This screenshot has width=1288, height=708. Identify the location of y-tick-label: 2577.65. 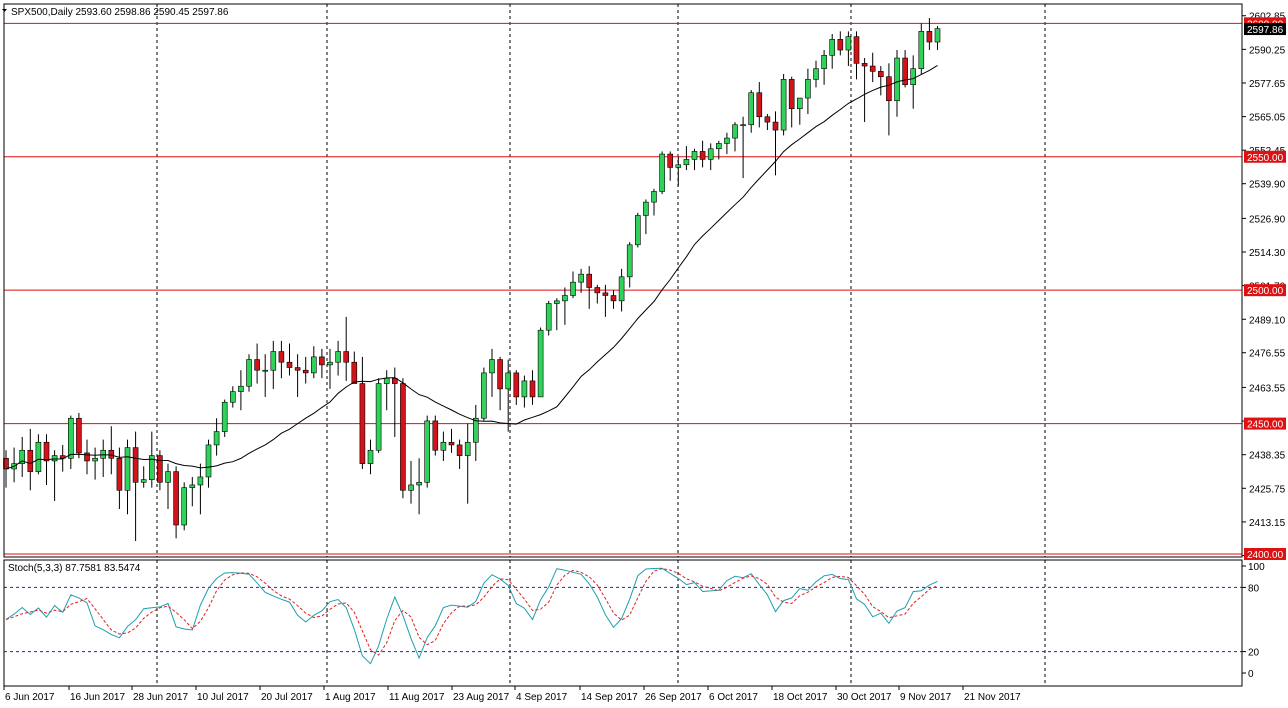
(1267, 84).